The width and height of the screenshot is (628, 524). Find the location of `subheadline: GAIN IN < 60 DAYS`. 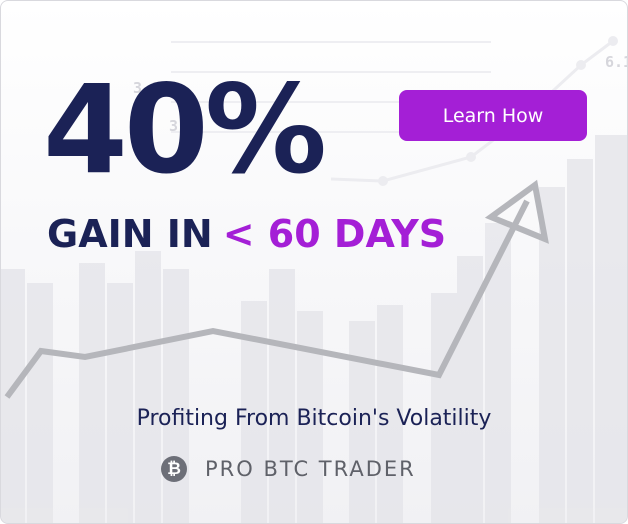

subheadline: GAIN IN < 60 DAYS is located at coordinates (246, 234).